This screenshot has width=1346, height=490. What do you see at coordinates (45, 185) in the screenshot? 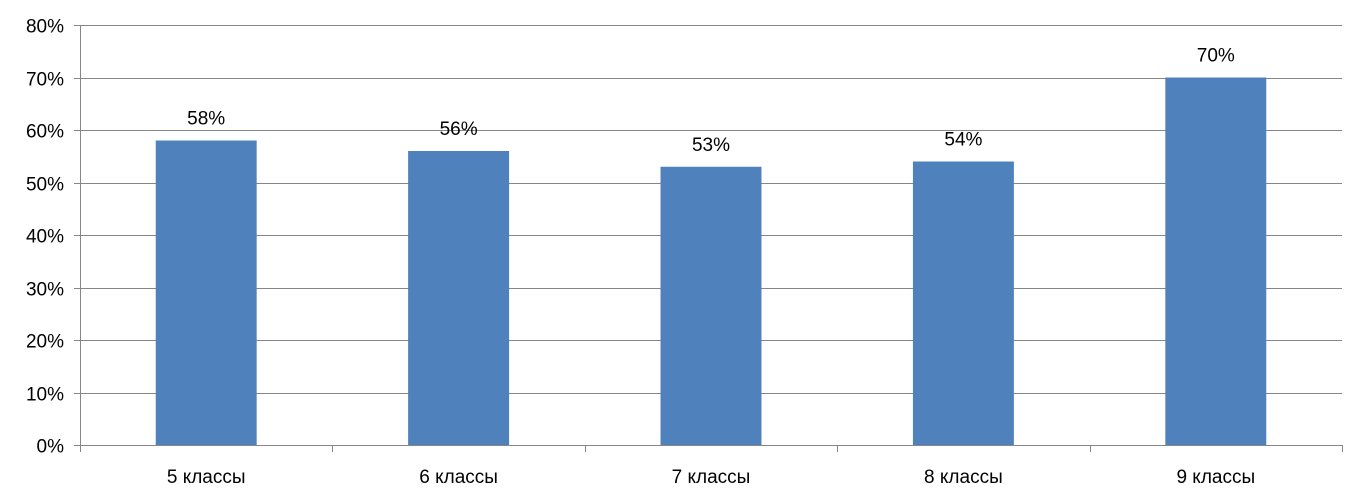
I see `y-tick-label: 50%` at bounding box center [45, 185].